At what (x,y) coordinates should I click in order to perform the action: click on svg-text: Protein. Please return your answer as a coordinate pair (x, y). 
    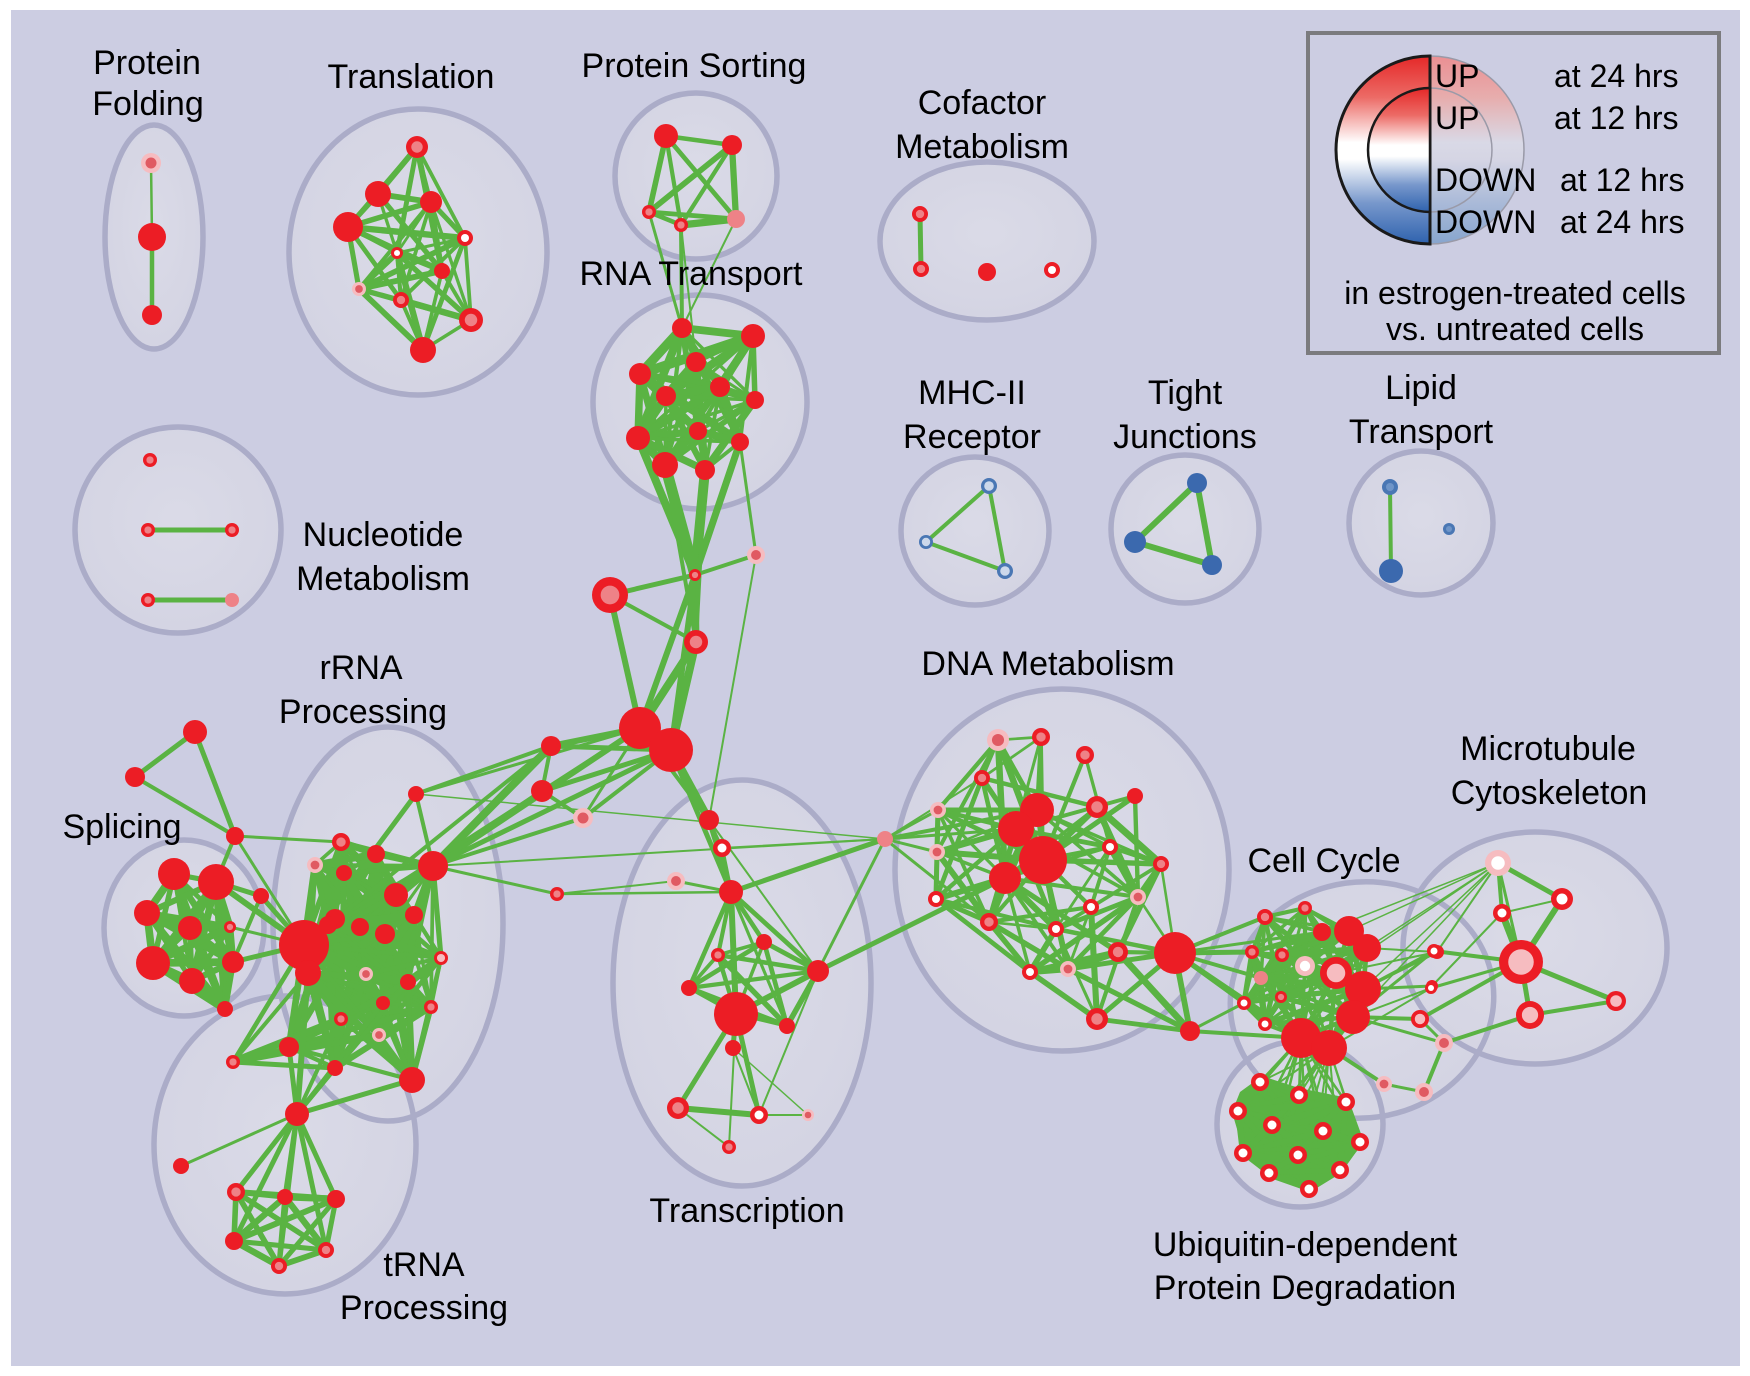
    Looking at the image, I should click on (147, 63).